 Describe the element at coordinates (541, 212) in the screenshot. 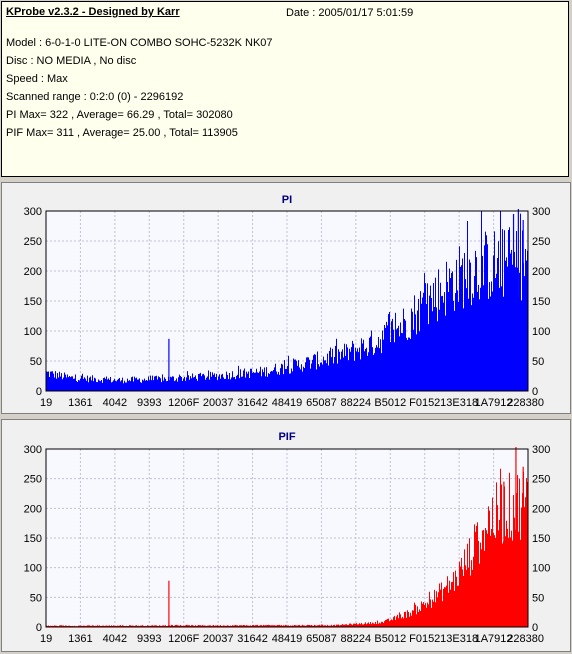

I see `pi-ytick-right: 300` at that location.